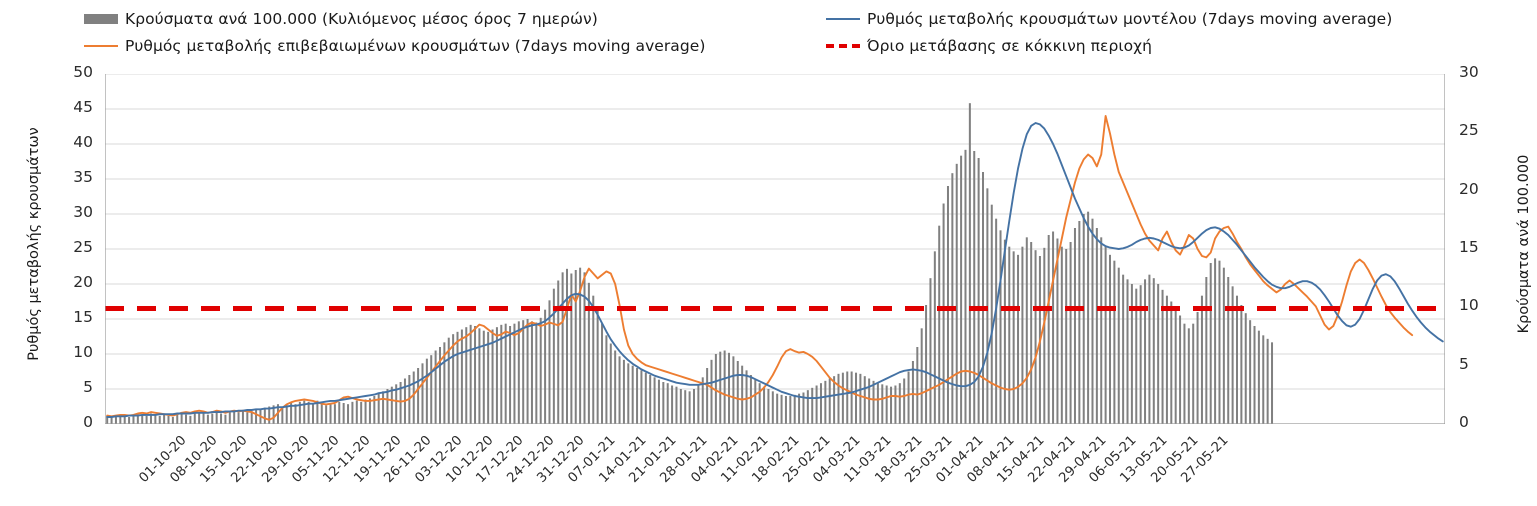 This screenshot has width=1537, height=506. What do you see at coordinates (843, 19) in the screenshot?
I see `blue-line-swatch-icon` at bounding box center [843, 19].